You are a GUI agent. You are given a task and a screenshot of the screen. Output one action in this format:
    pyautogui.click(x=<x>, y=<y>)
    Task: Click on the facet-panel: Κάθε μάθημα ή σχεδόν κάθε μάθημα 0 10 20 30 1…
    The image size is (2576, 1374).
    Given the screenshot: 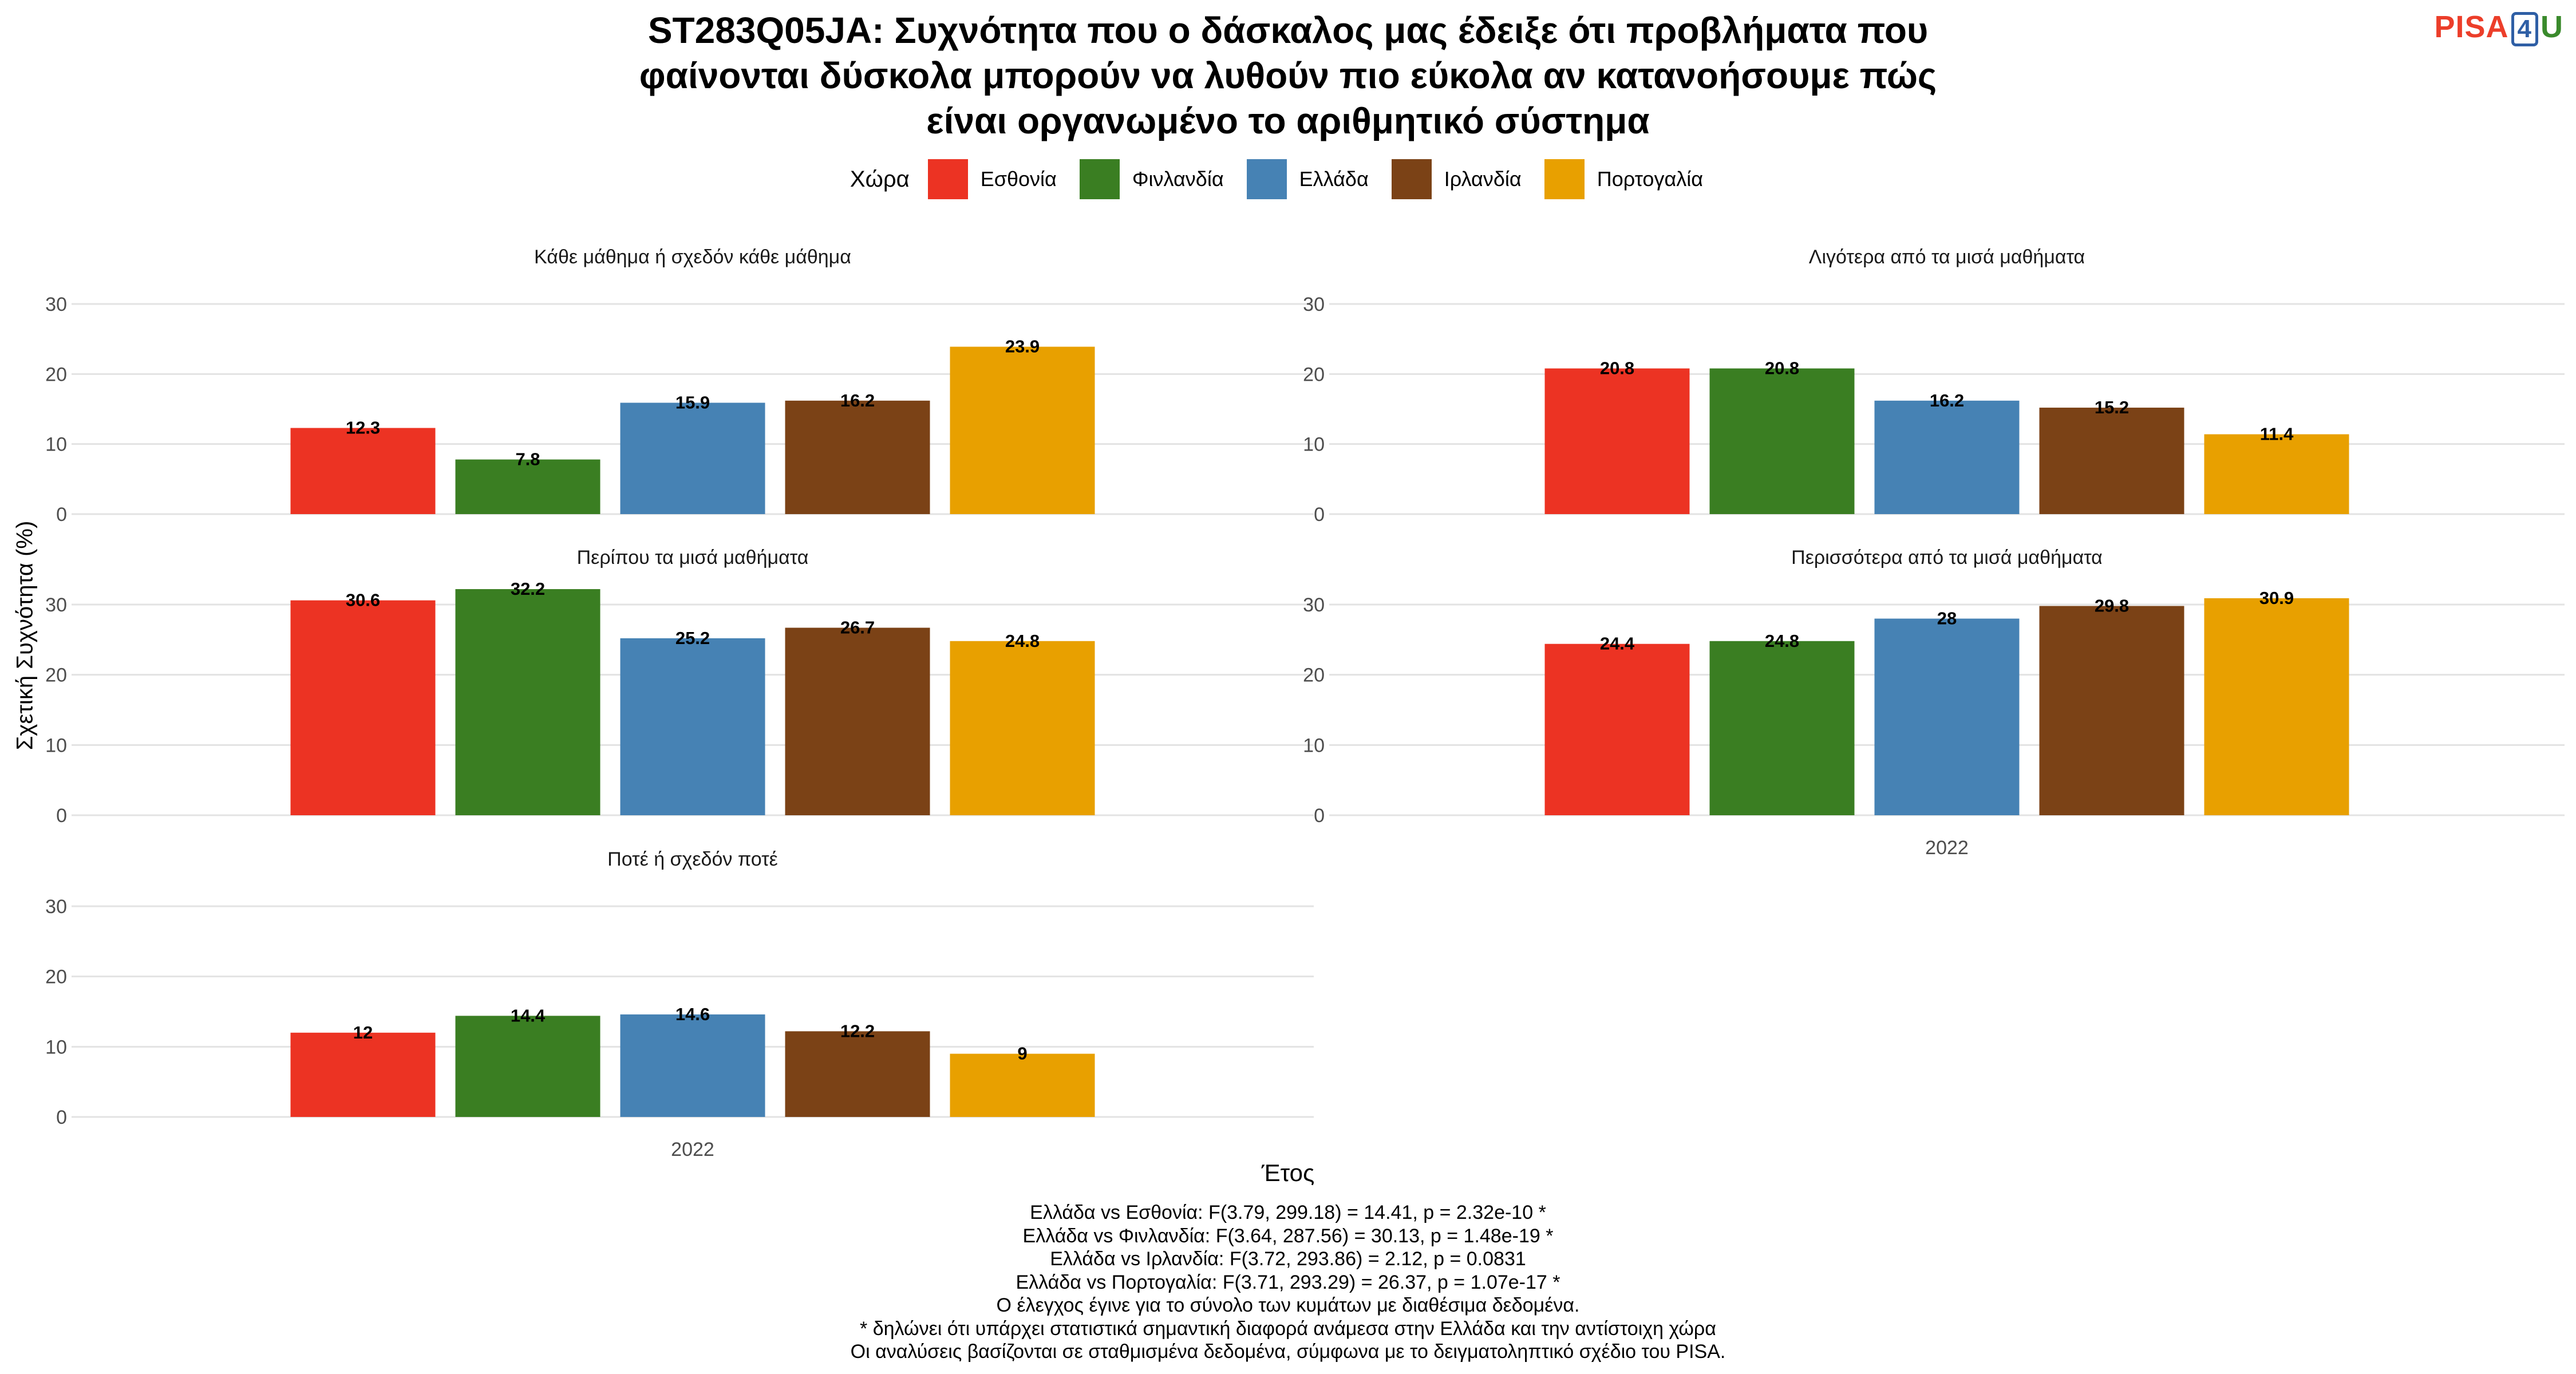 What is the action you would take?
    pyautogui.click(x=679, y=386)
    